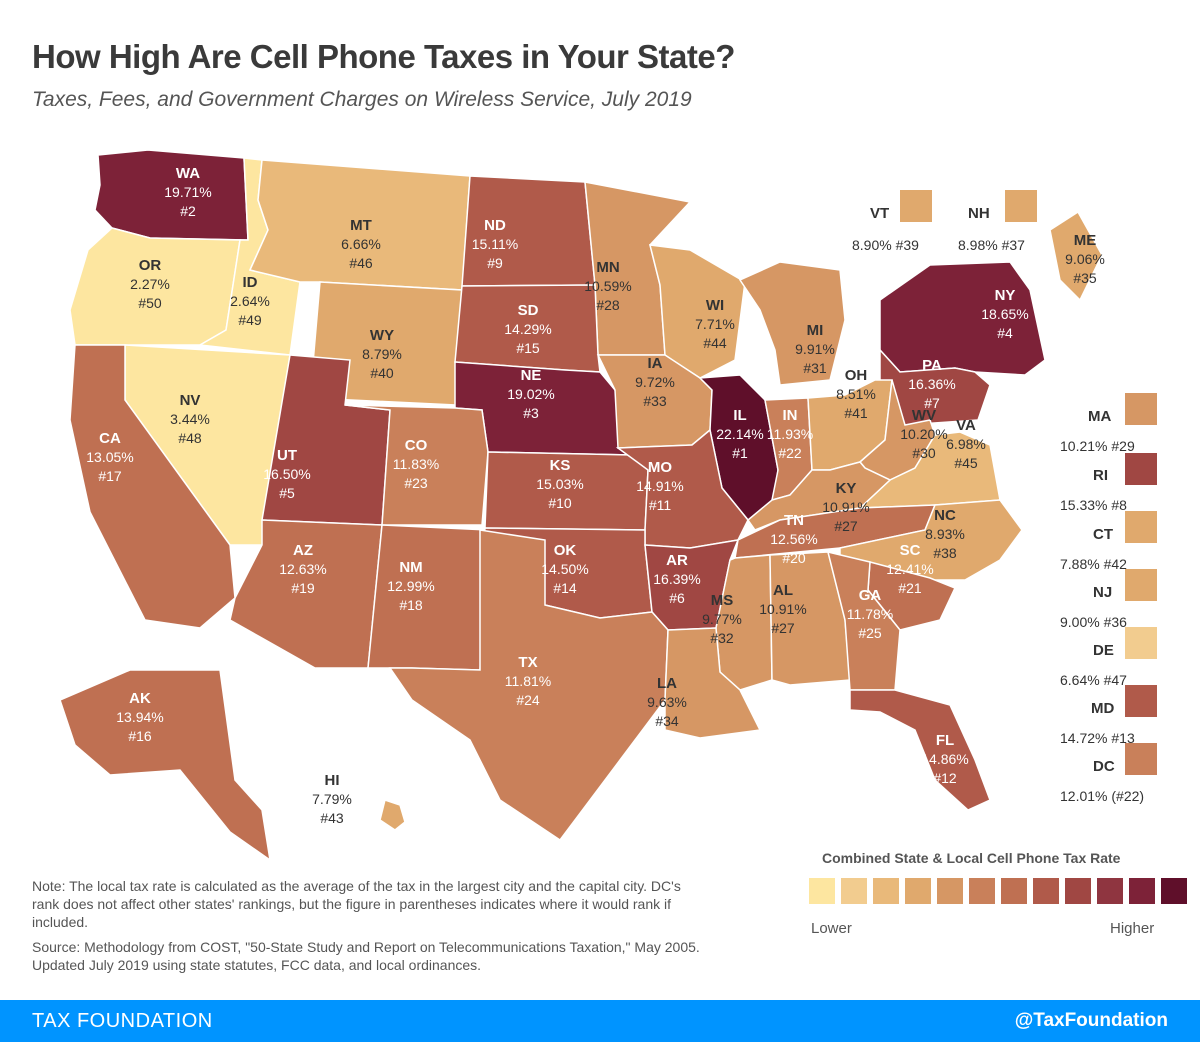 The width and height of the screenshot is (1200, 1042). What do you see at coordinates (495, 263) in the screenshot?
I see `state-rank-nd: #9` at bounding box center [495, 263].